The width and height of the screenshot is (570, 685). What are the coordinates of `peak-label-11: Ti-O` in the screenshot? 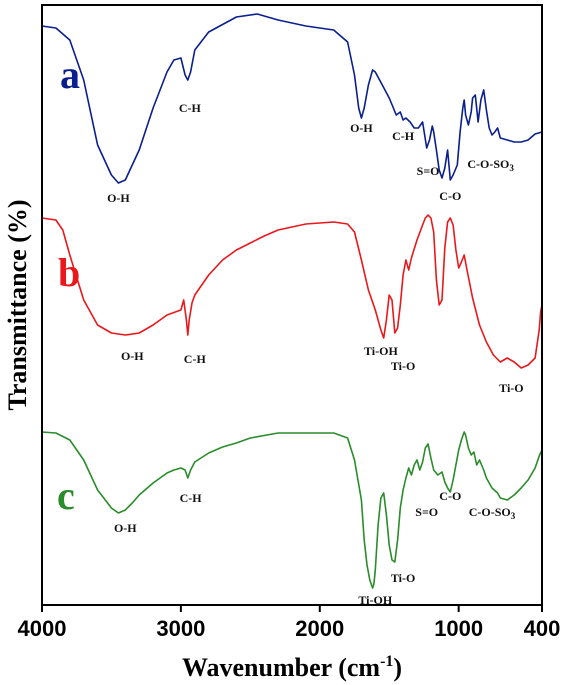 It's located at (511, 388).